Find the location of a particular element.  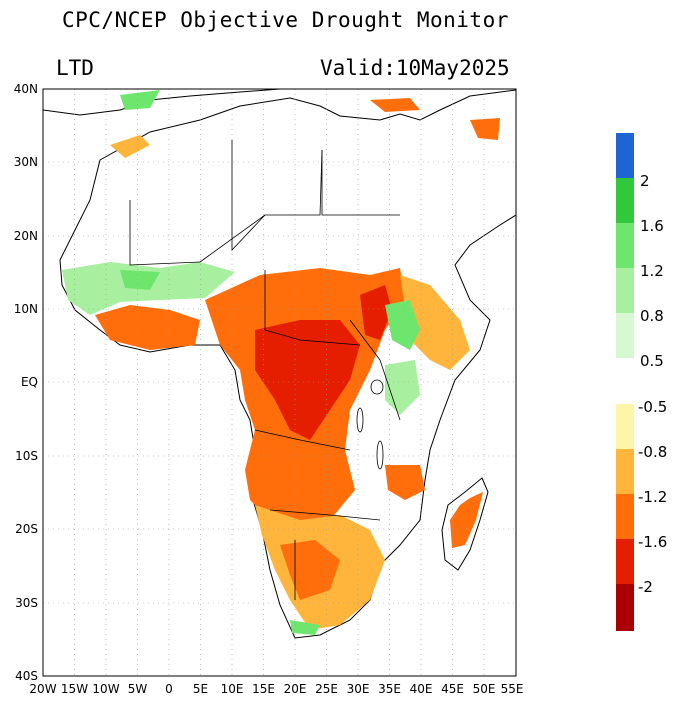

colorbar-wet: 2 1.6 1.2 0.8 0.5 is located at coordinates (640, 251).